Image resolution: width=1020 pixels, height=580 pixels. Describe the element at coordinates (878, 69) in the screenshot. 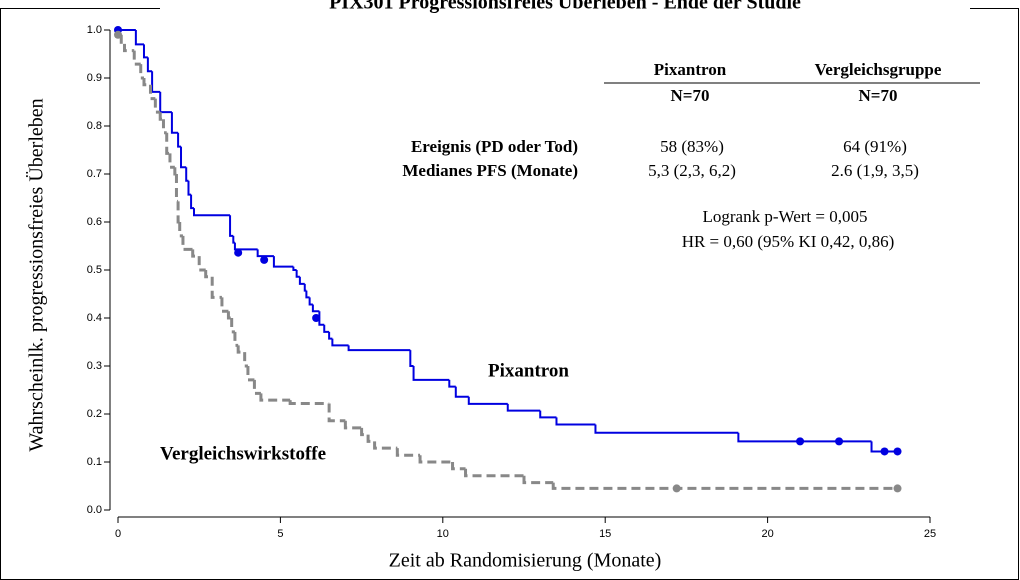

I see `table-header: Vergleichsgruppe` at that location.